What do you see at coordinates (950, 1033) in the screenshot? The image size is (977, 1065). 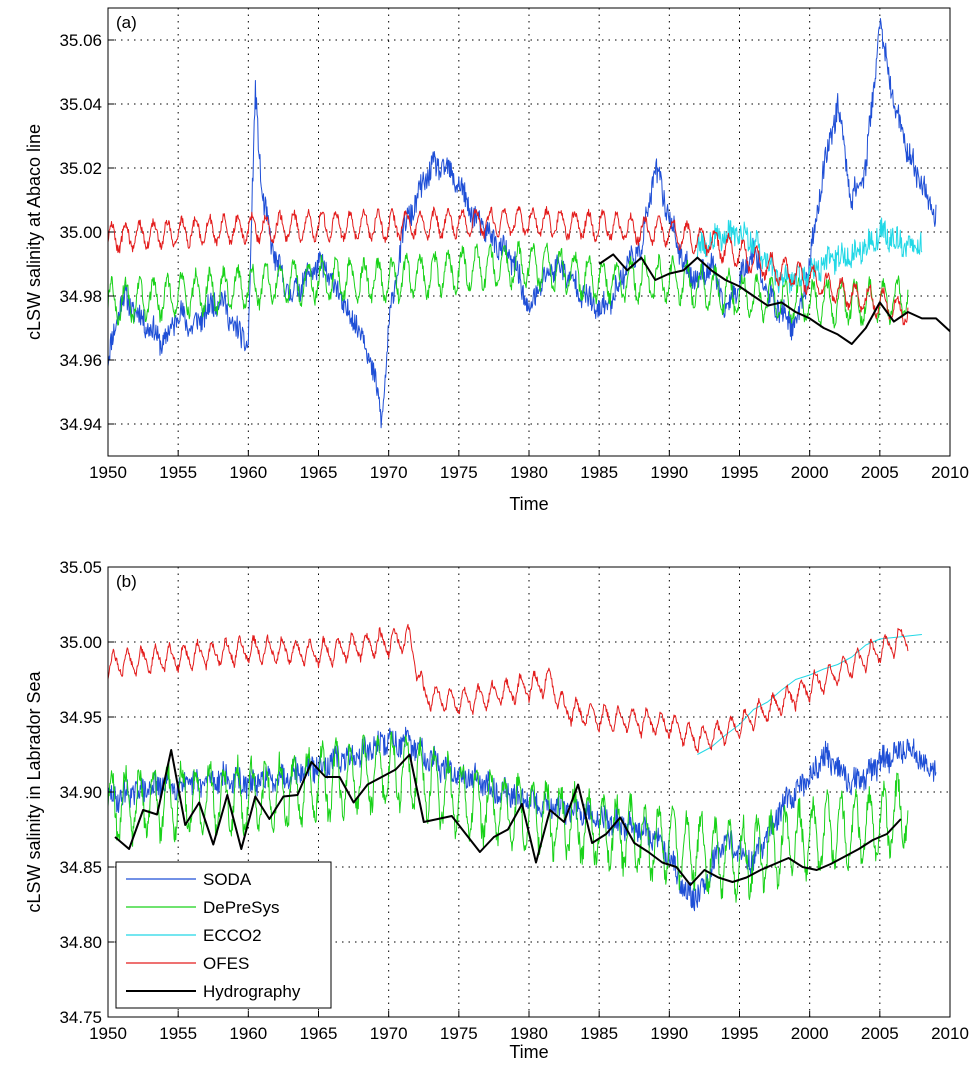 I see `panel-b-xtick-label: 2010` at bounding box center [950, 1033].